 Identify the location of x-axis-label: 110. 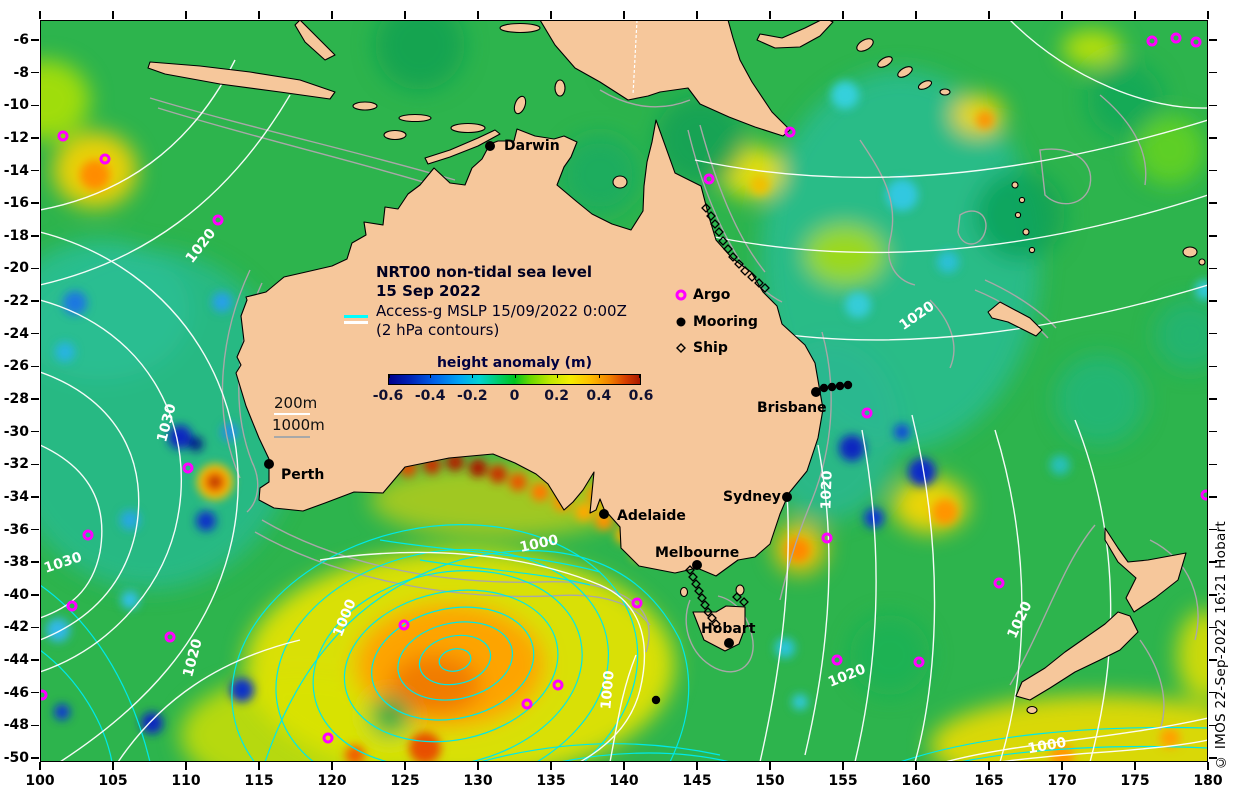
(186, 781).